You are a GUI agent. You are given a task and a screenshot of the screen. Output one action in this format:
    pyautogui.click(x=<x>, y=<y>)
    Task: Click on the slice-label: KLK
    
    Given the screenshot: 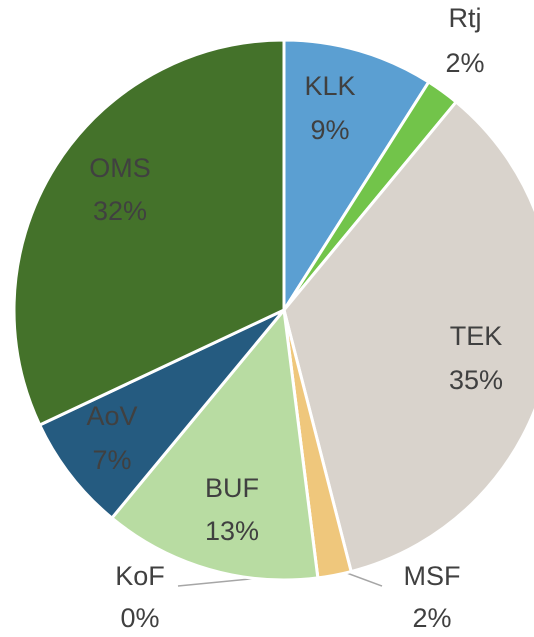 What is the action you would take?
    pyautogui.click(x=329, y=86)
    